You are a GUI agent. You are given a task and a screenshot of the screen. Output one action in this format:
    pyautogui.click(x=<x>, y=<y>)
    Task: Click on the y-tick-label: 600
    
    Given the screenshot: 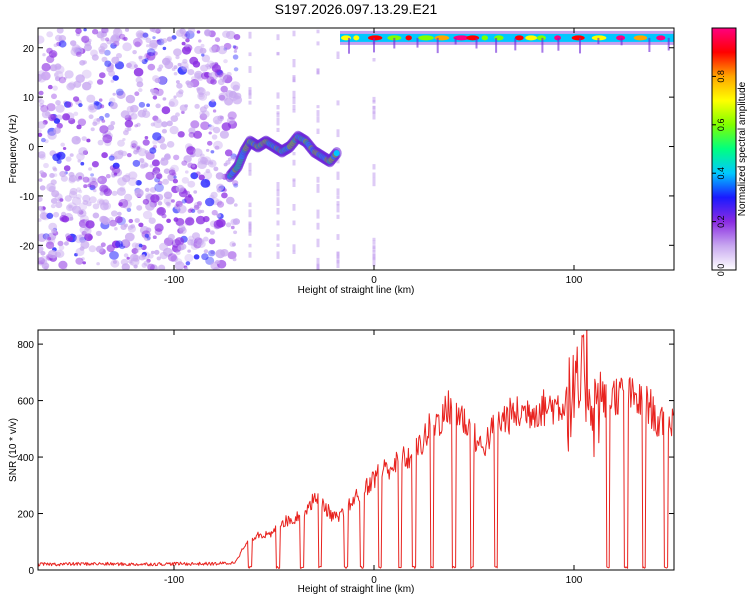 What is the action you would take?
    pyautogui.click(x=25, y=402)
    